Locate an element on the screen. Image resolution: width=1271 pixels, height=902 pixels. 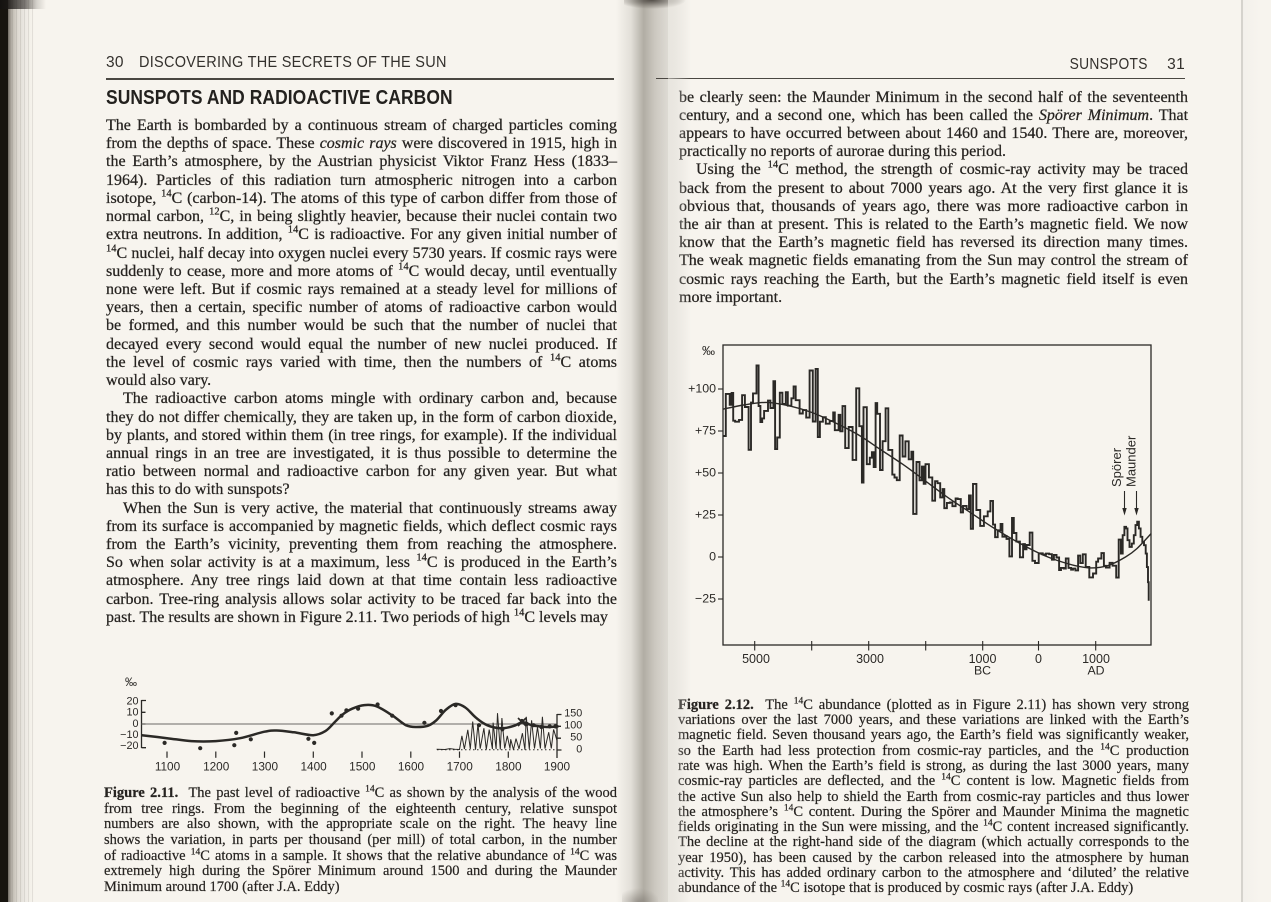
svg-text: 3000 is located at coordinates (870, 659).